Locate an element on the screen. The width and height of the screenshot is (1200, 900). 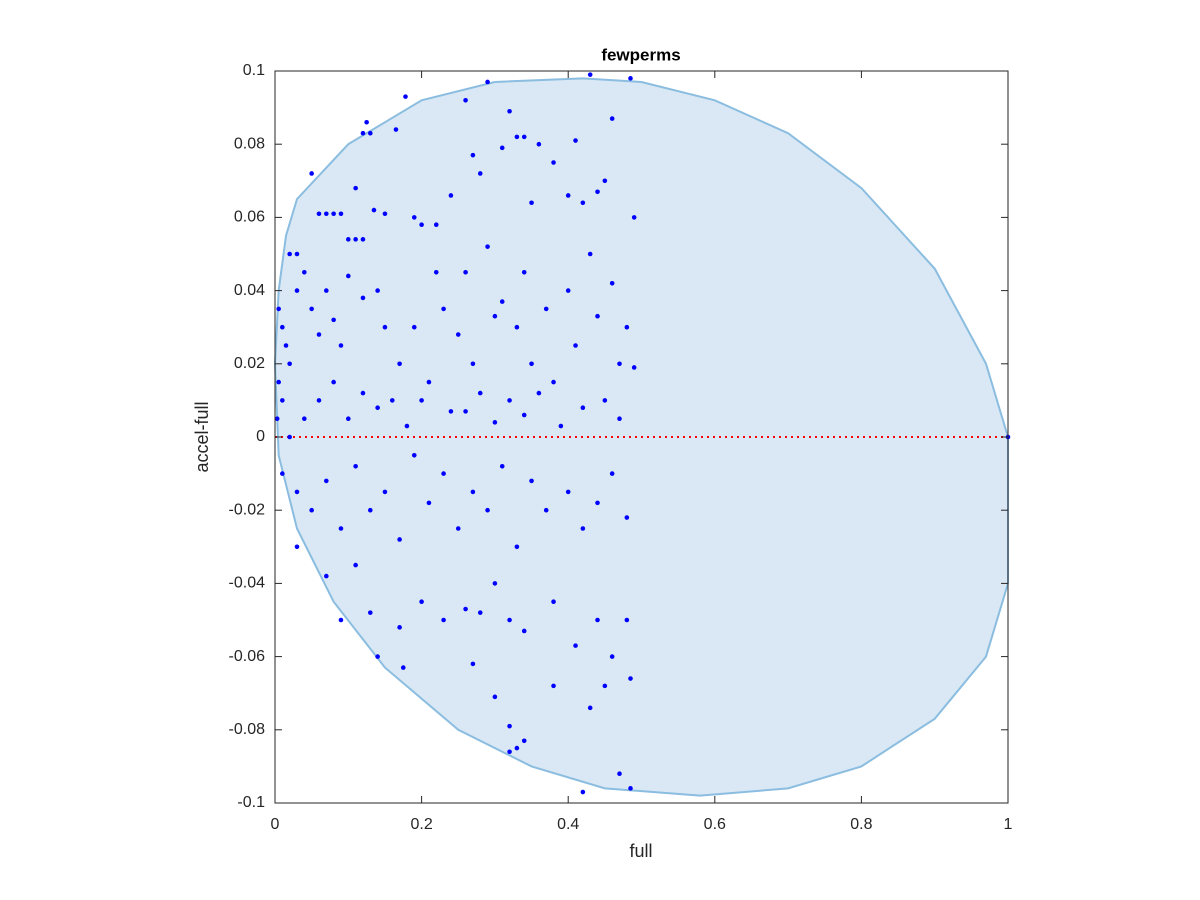
x-tick-label: 0.4 is located at coordinates (568, 824).